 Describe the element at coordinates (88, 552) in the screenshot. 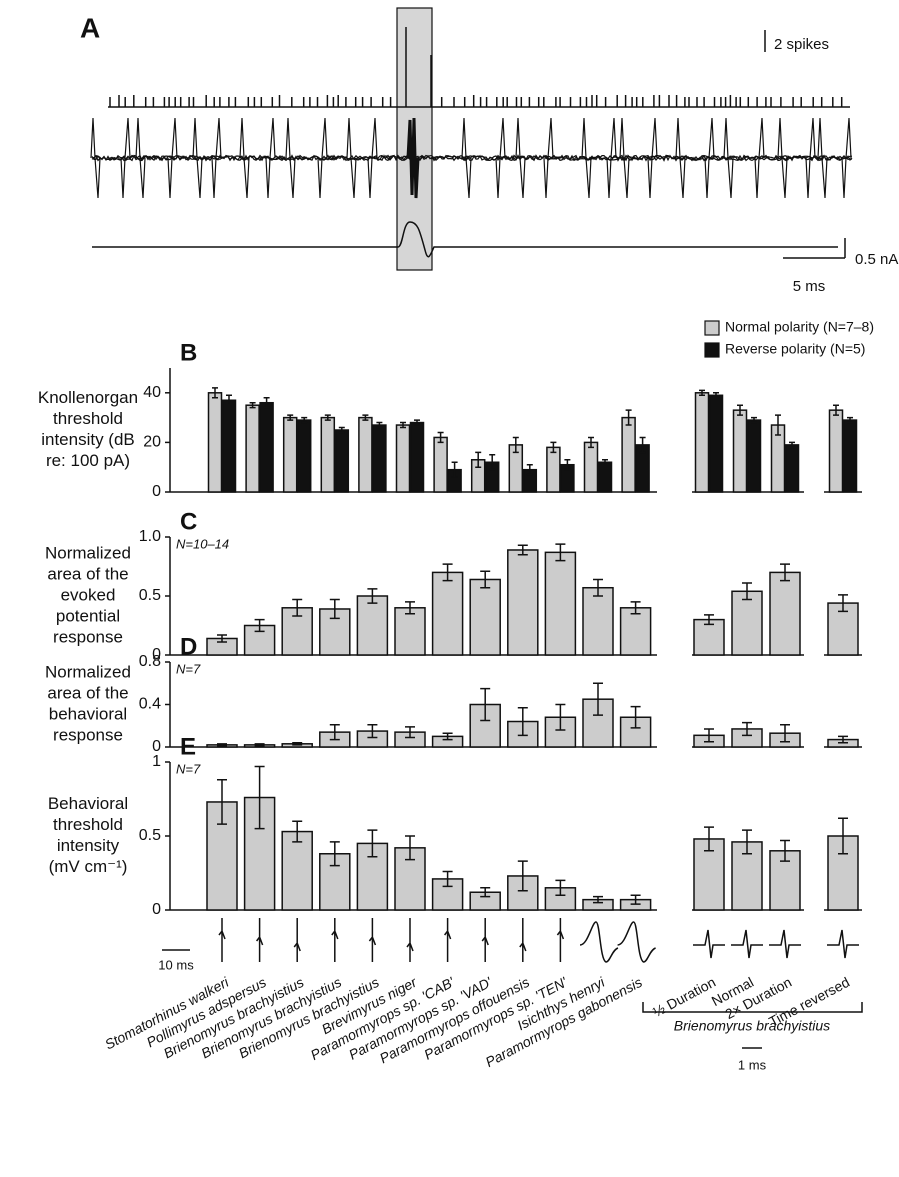

I see `y-axis-title: Normalized` at that location.